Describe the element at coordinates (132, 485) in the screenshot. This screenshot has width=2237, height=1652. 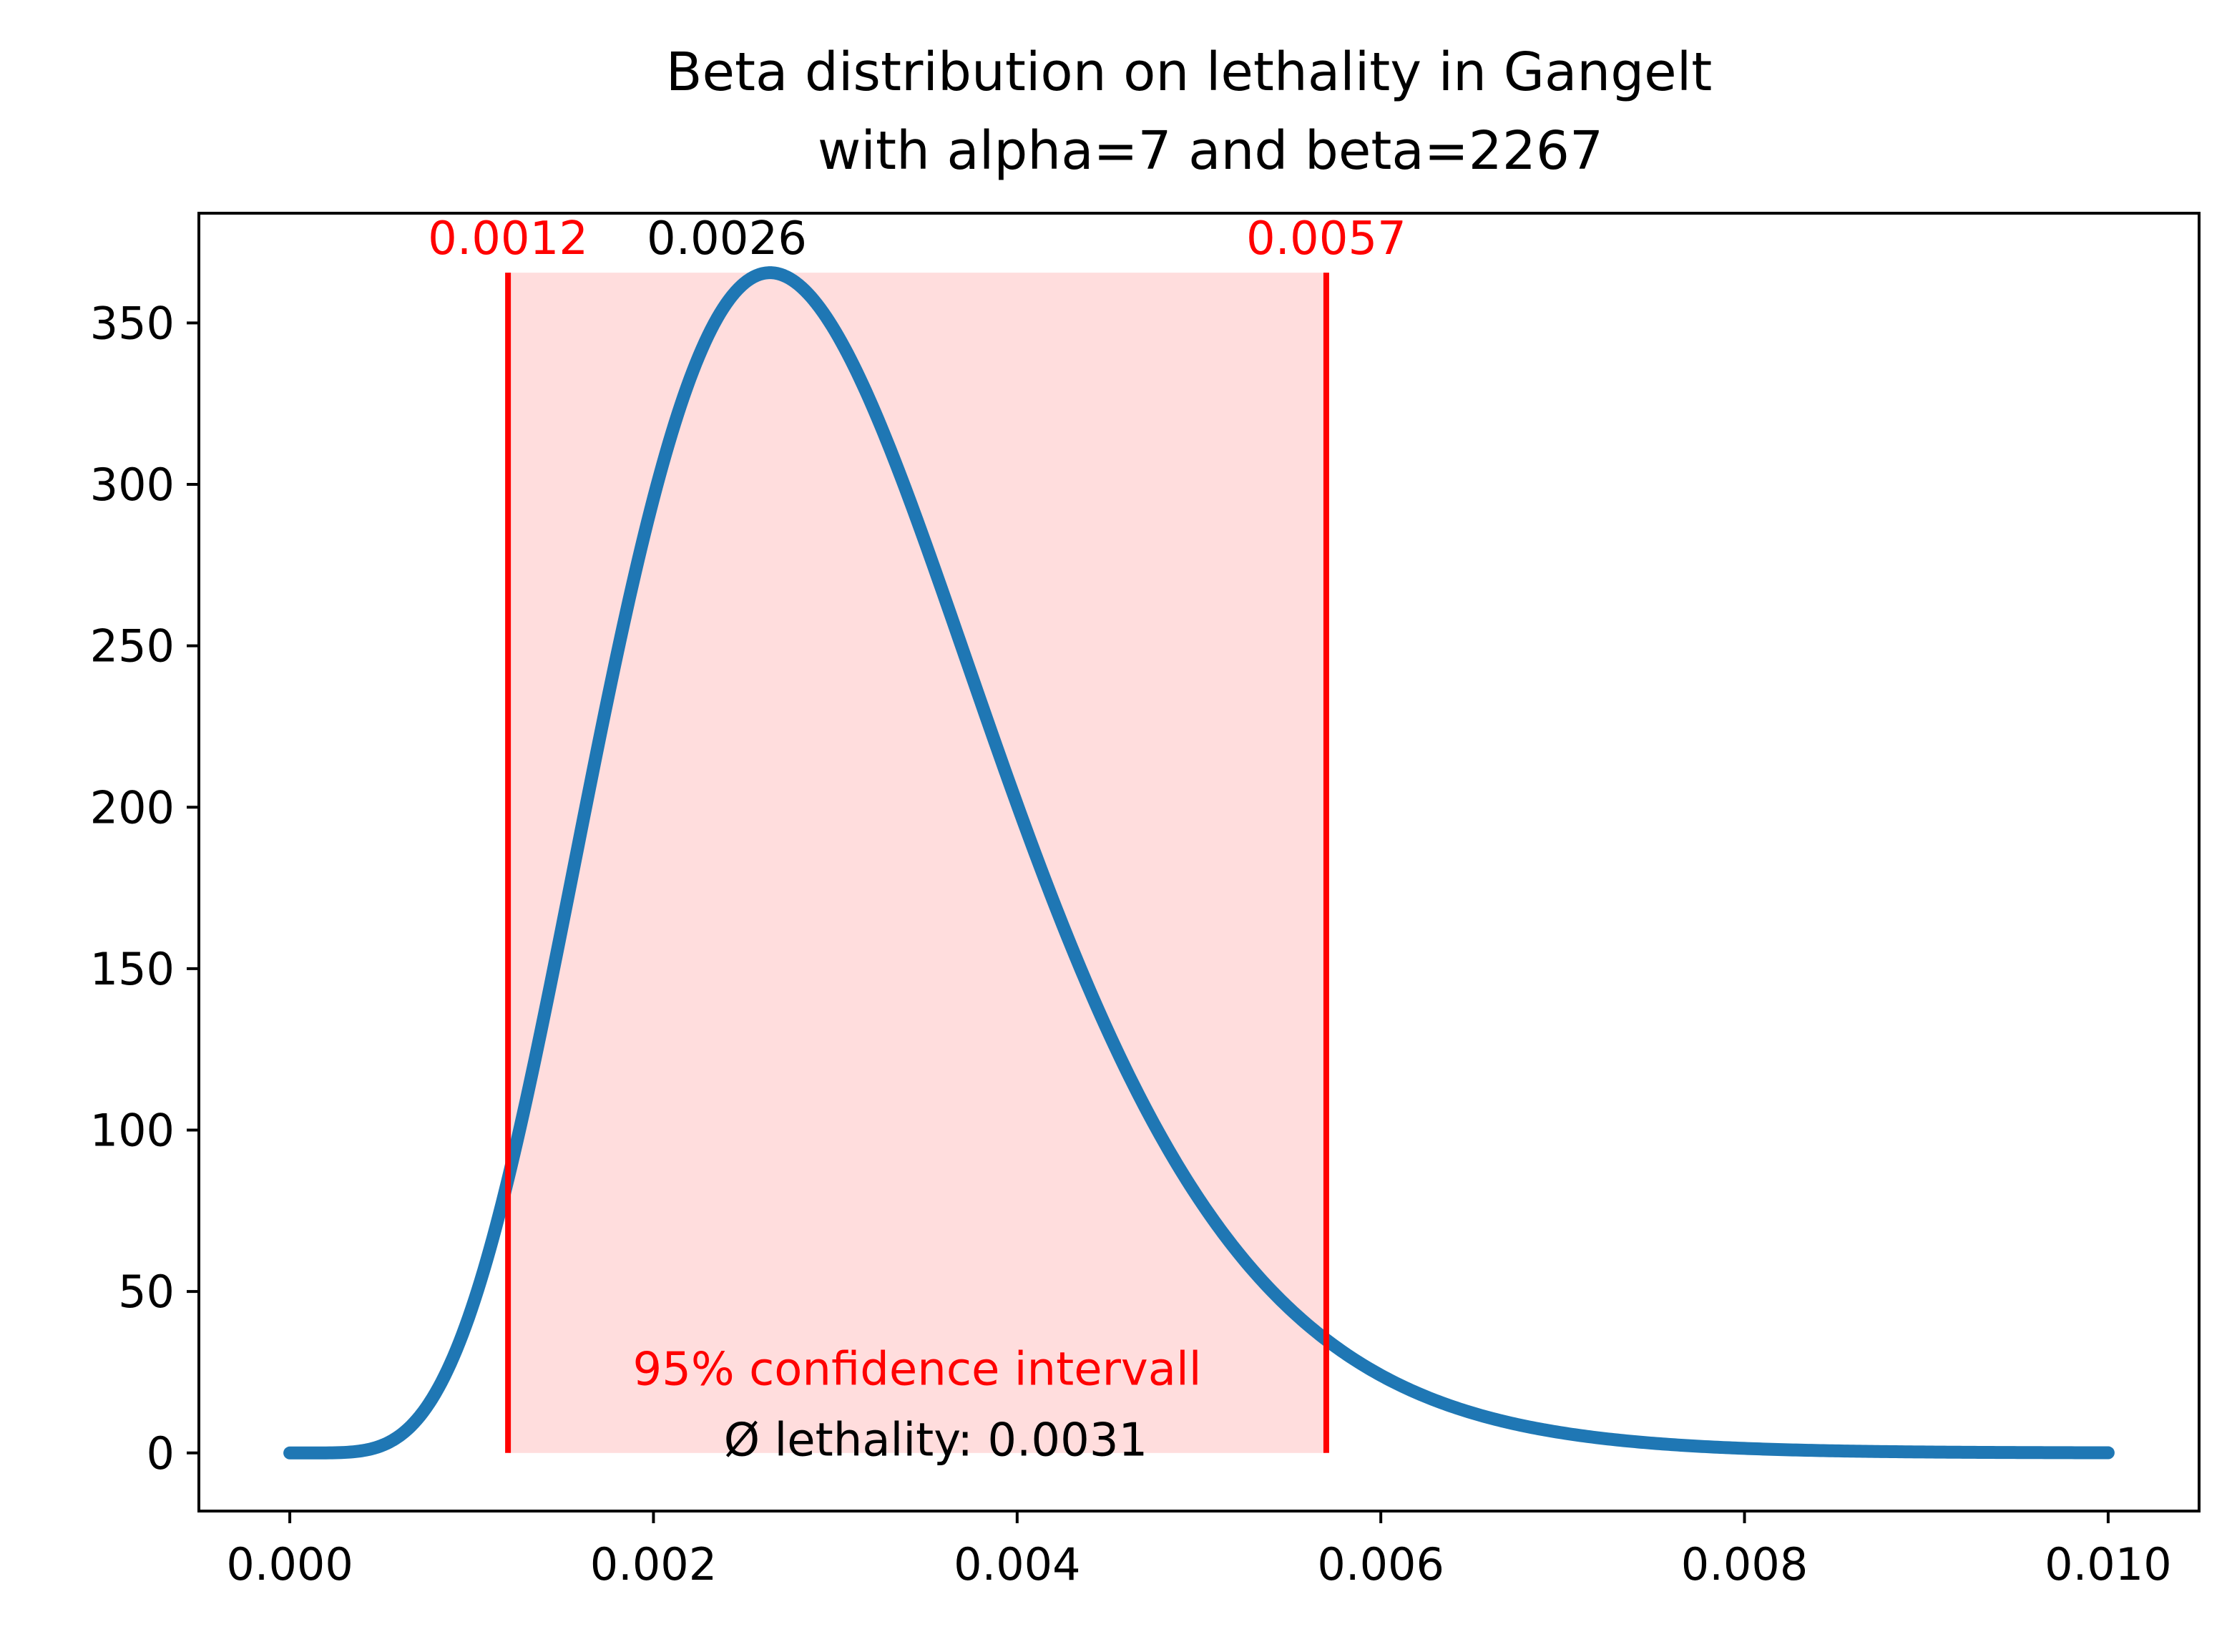
I see `y-tick-label: 300` at that location.